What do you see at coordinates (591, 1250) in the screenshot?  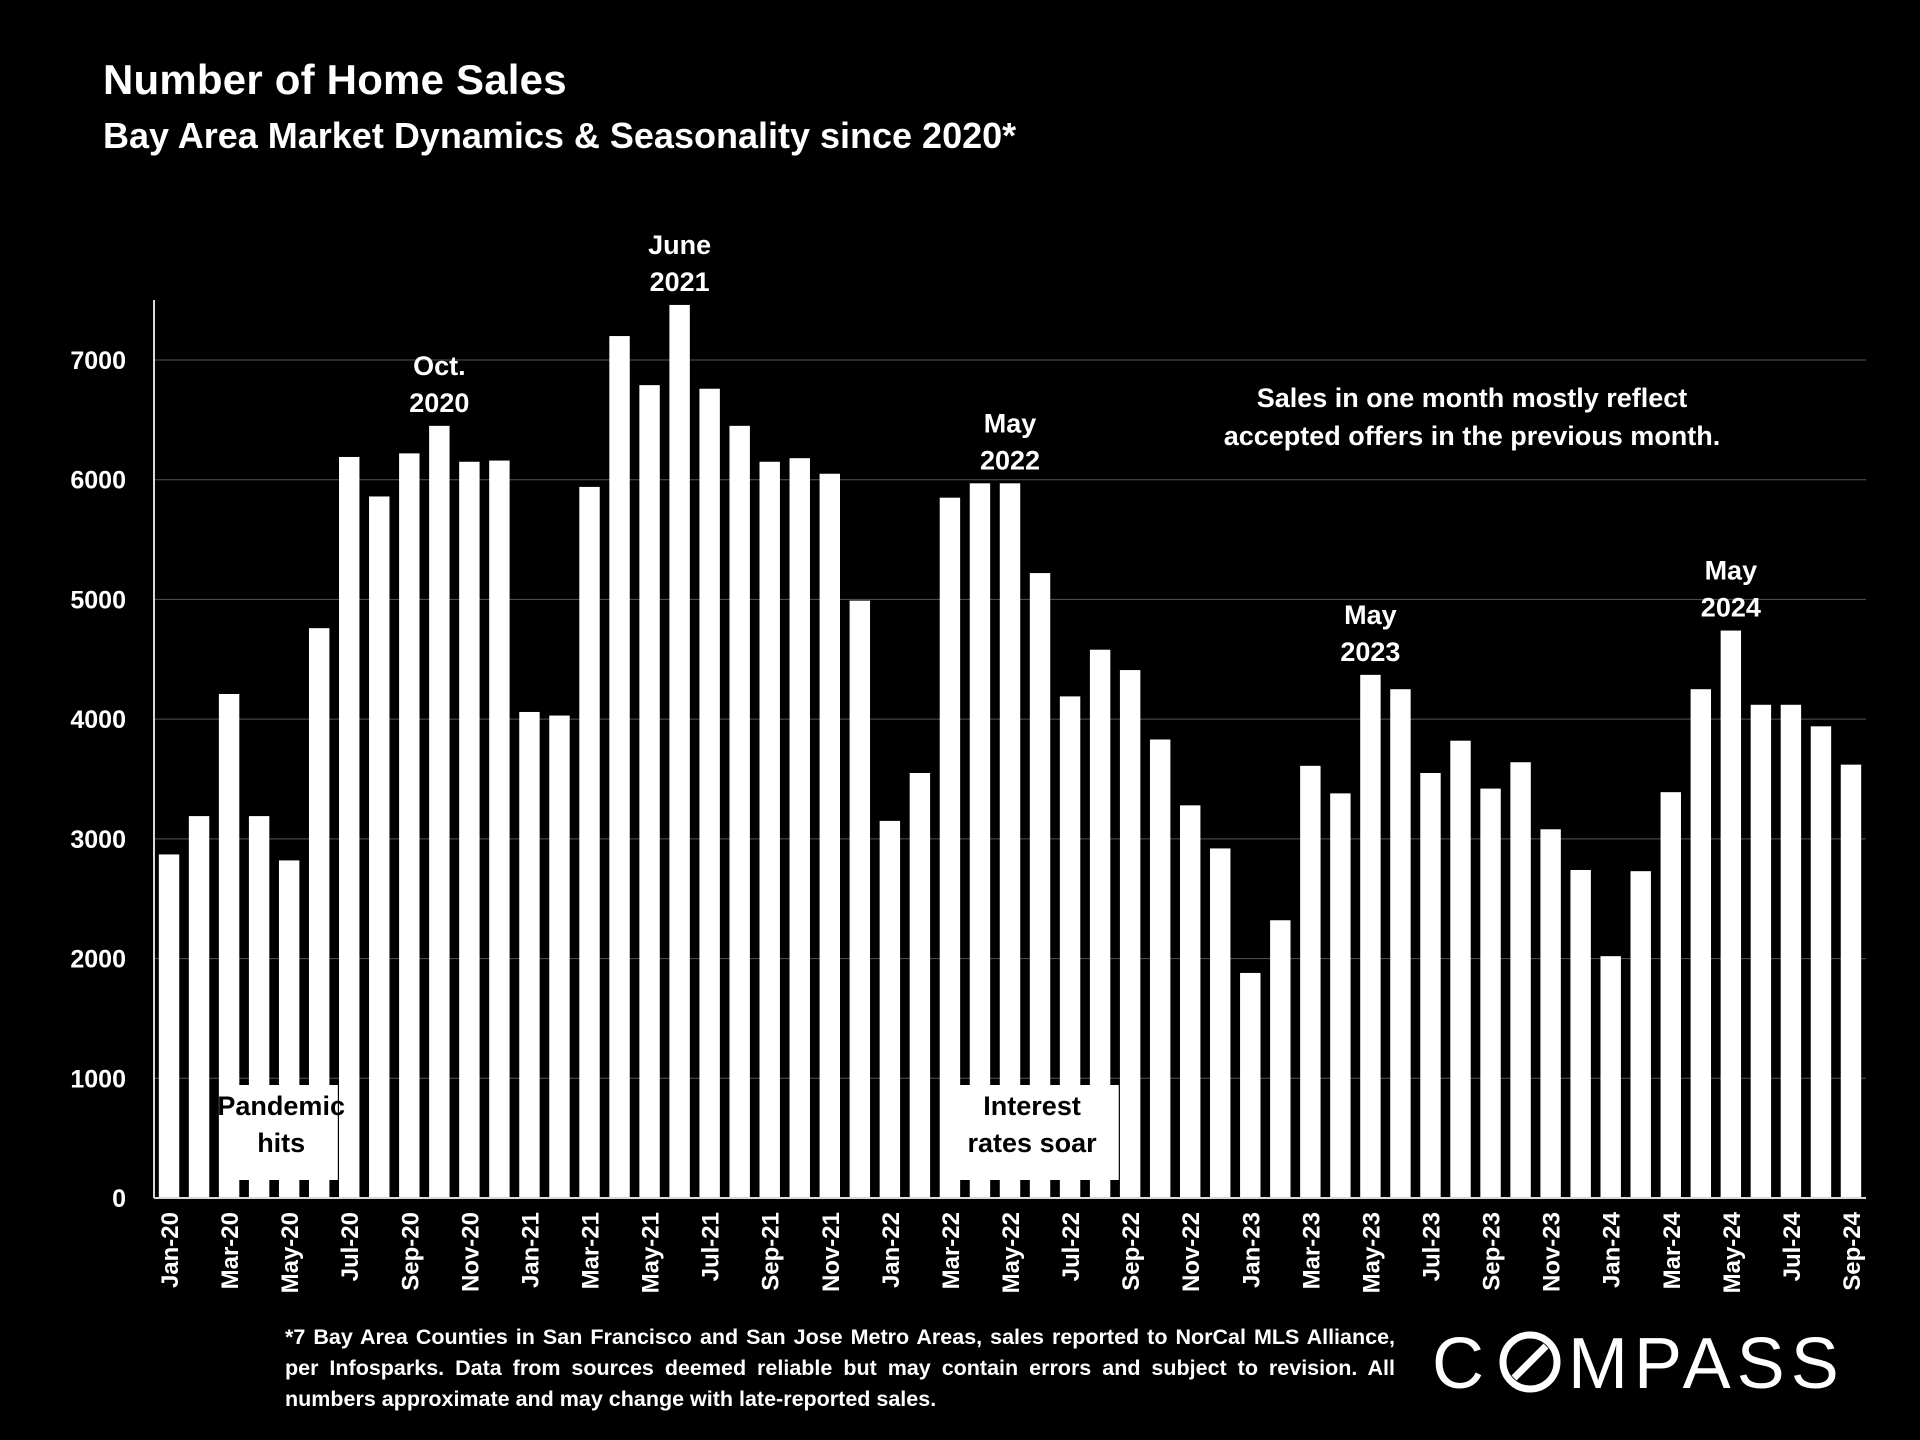 I see `x-tick-label: Mar-21` at bounding box center [591, 1250].